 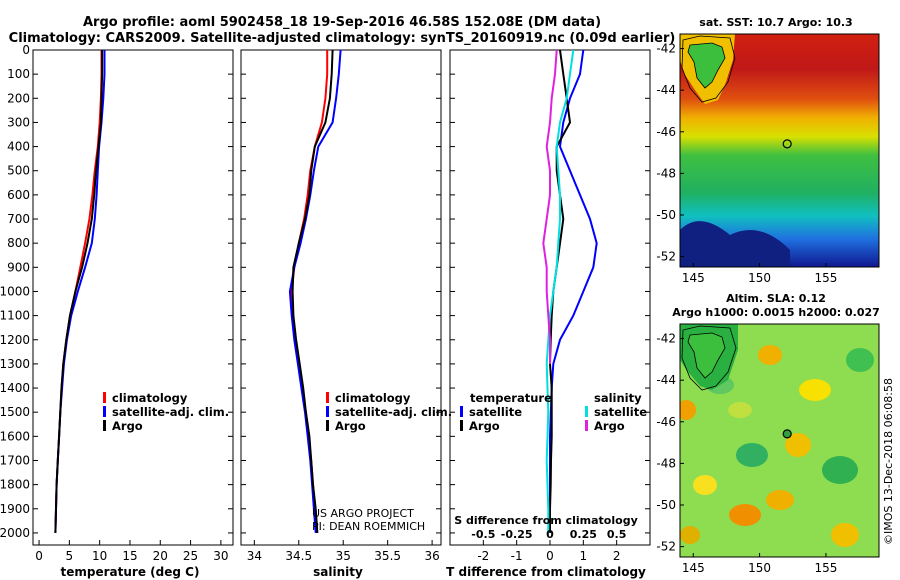 What do you see at coordinates (15, 364) in the screenshot?
I see `depth-tick-label: 1300` at bounding box center [15, 364].